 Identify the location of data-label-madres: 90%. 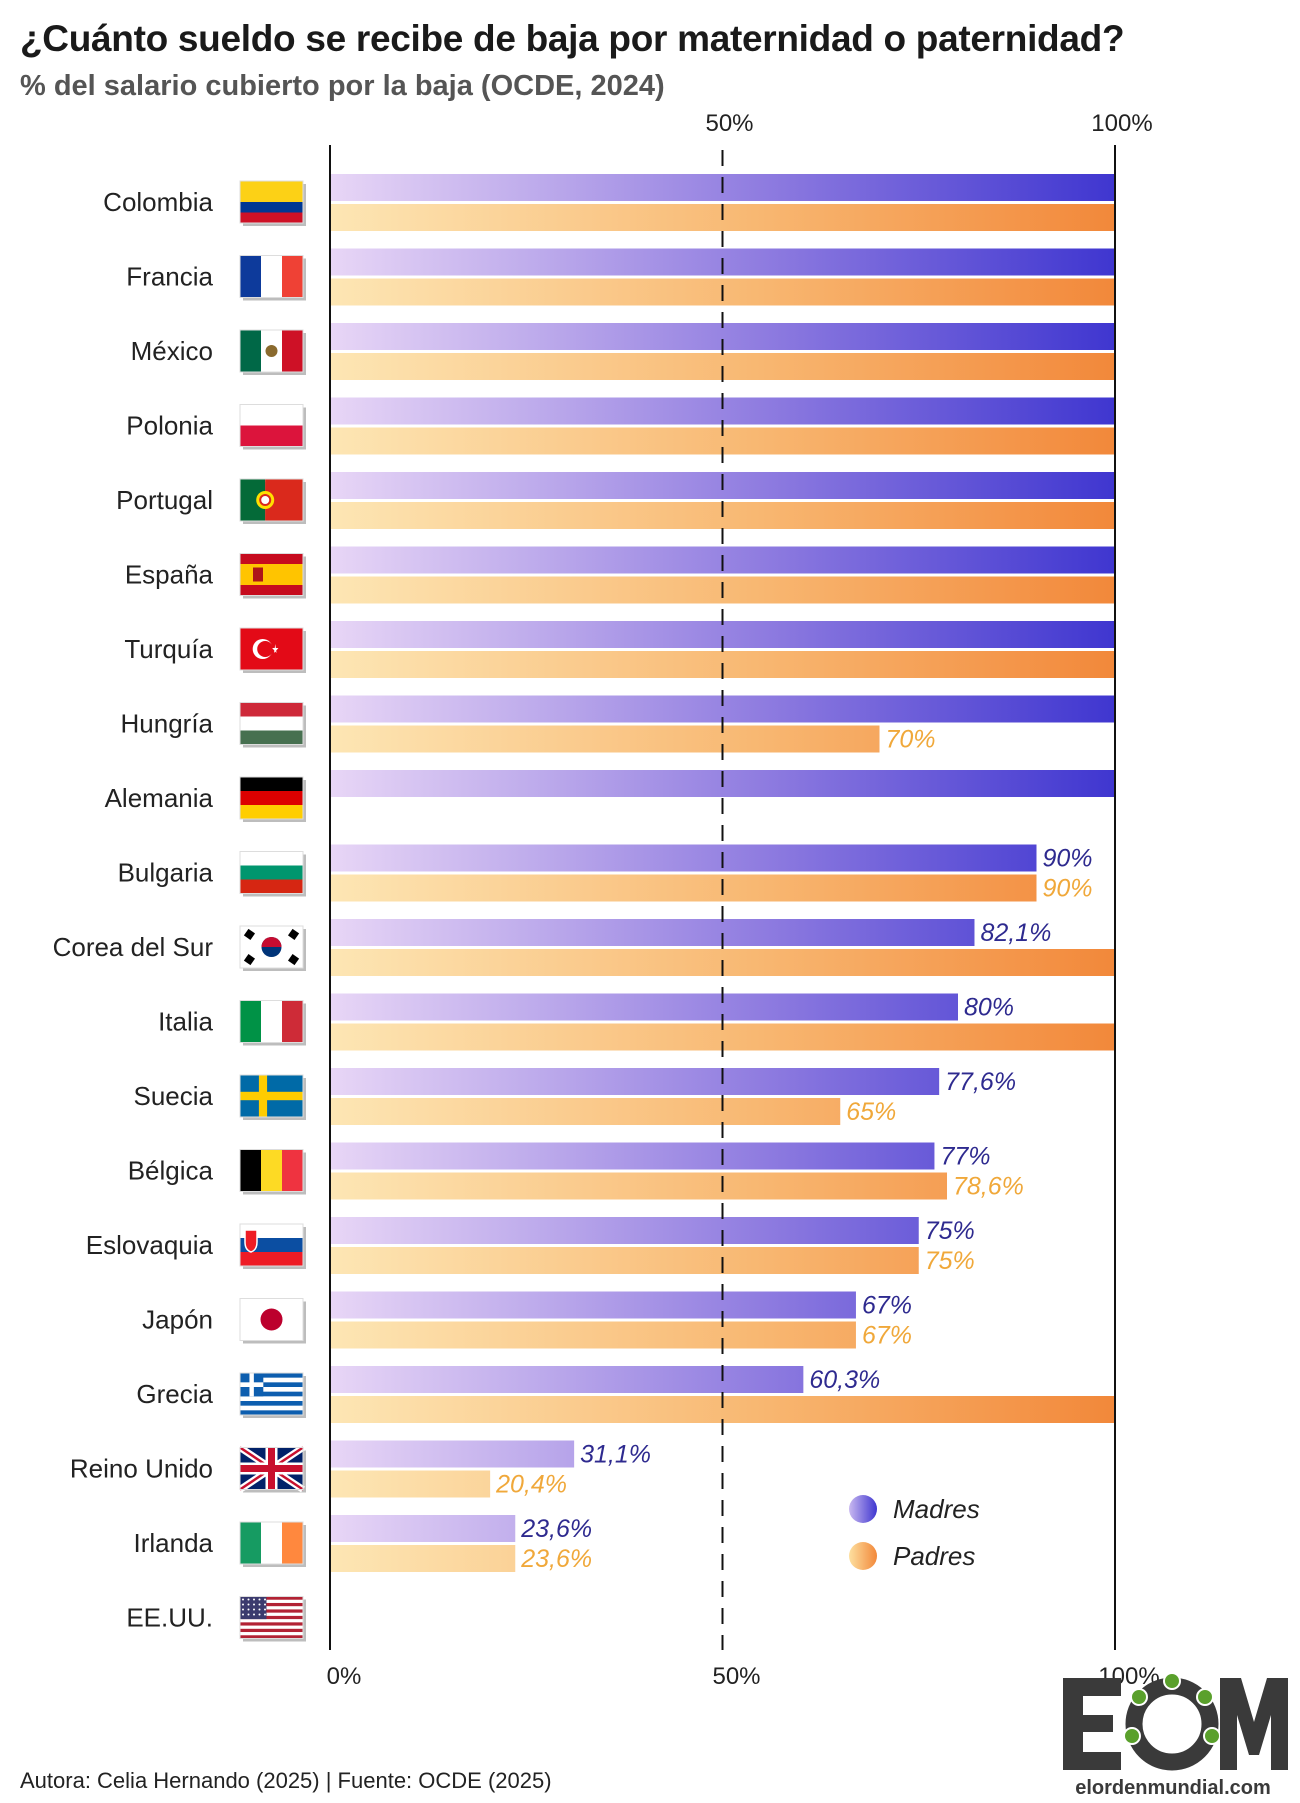
(1068, 859).